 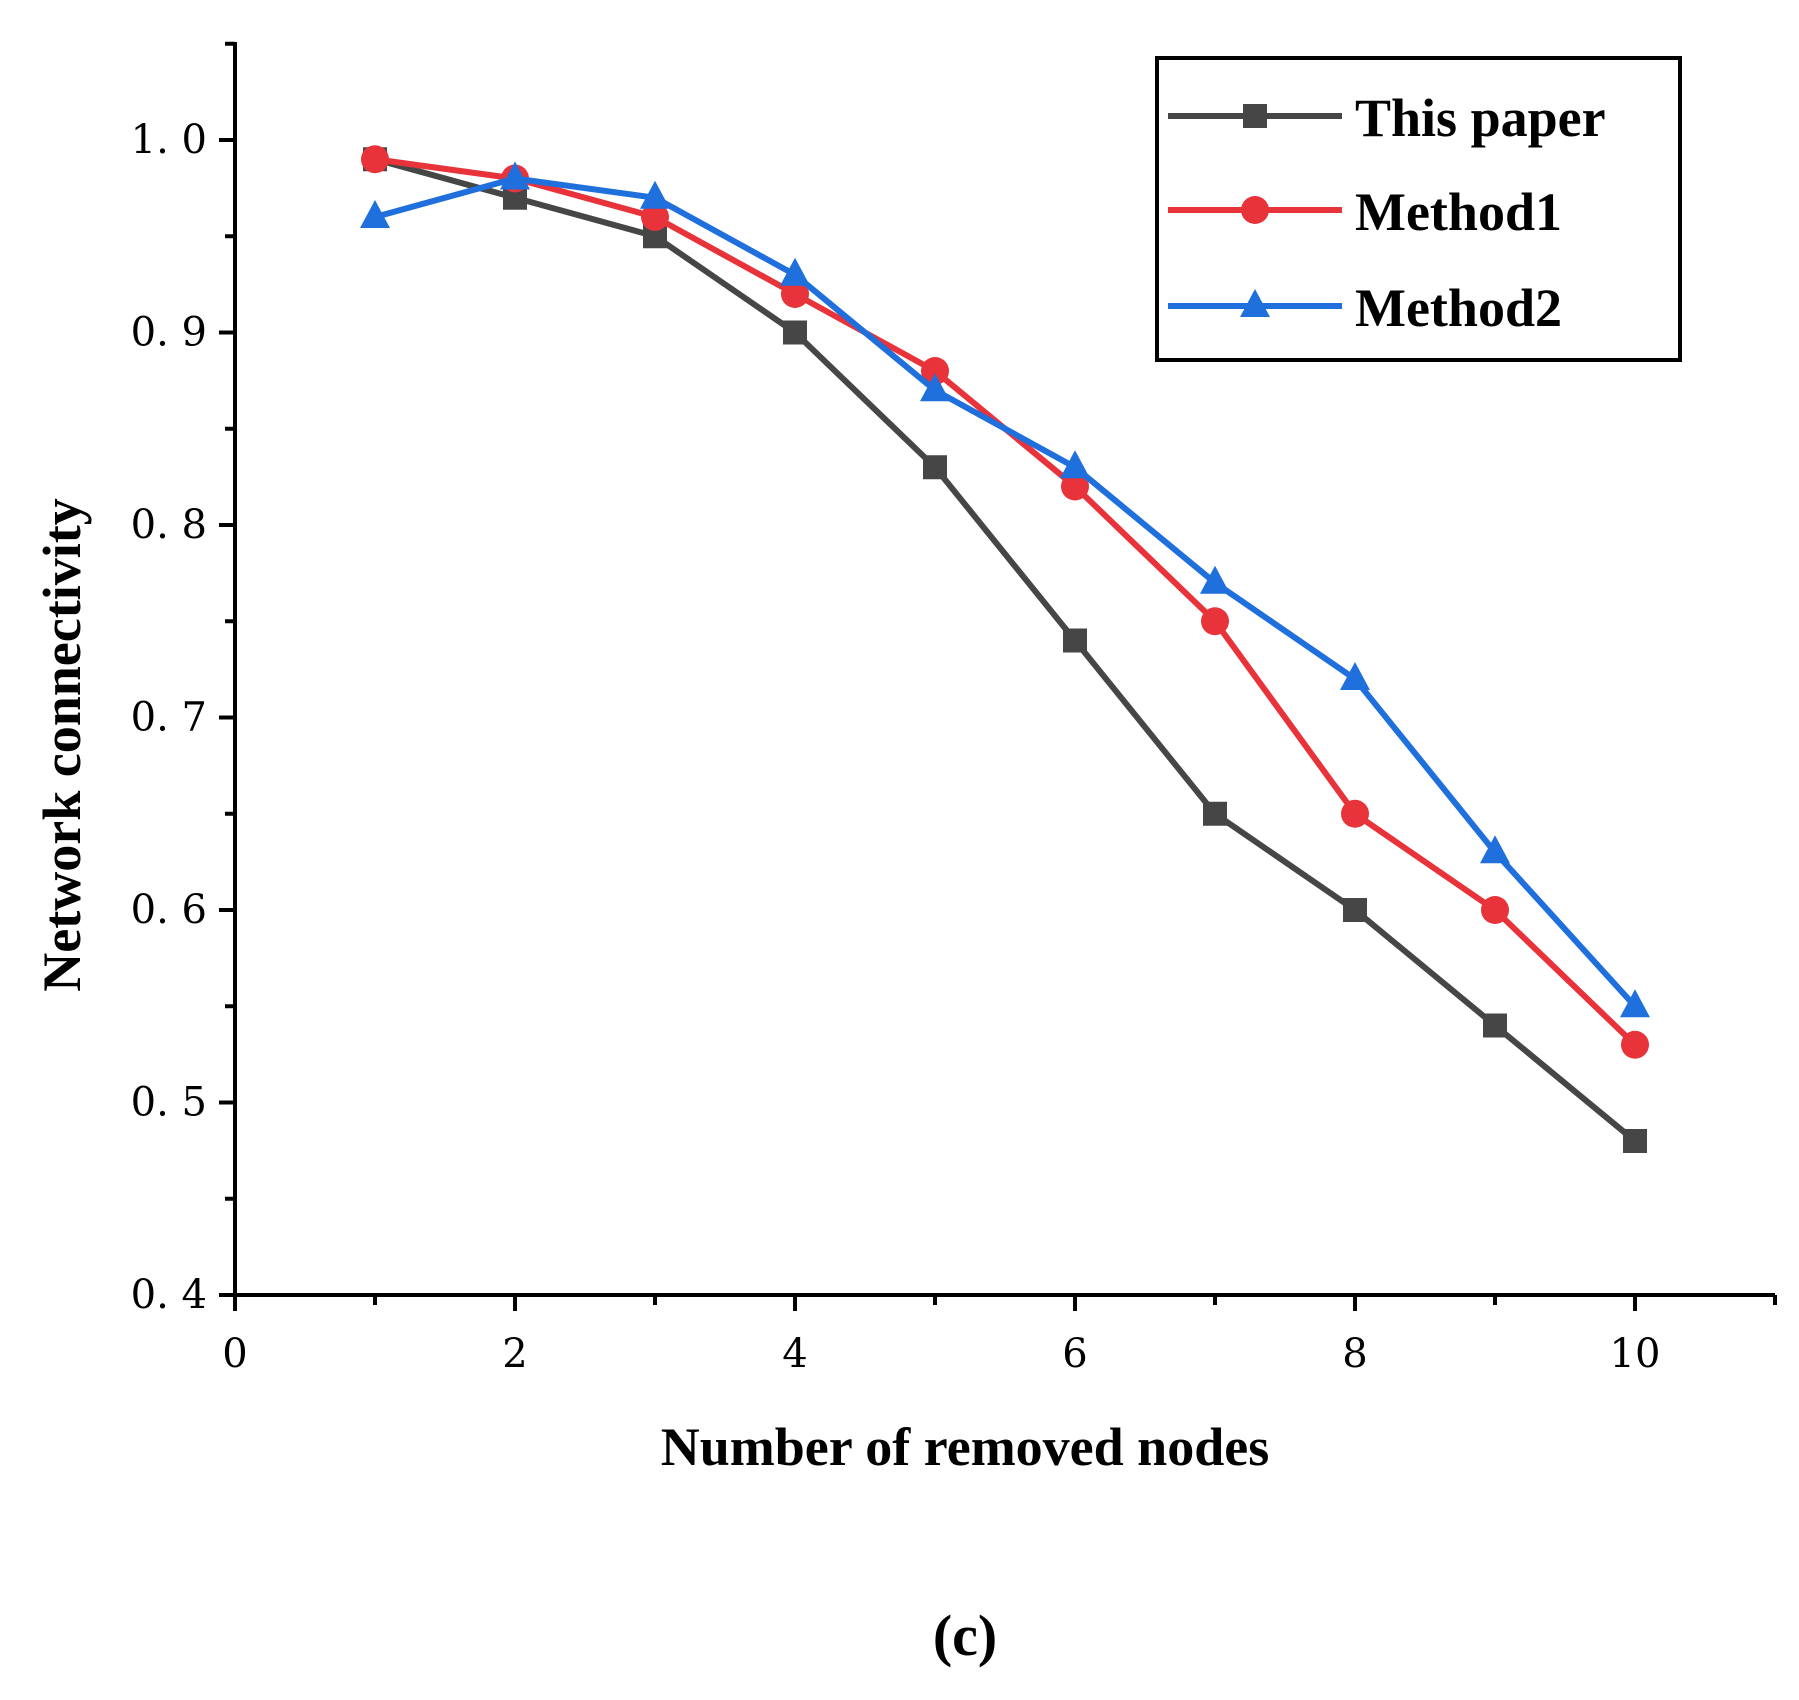 What do you see at coordinates (794, 1354) in the screenshot?
I see `x-tick-label: 4` at bounding box center [794, 1354].